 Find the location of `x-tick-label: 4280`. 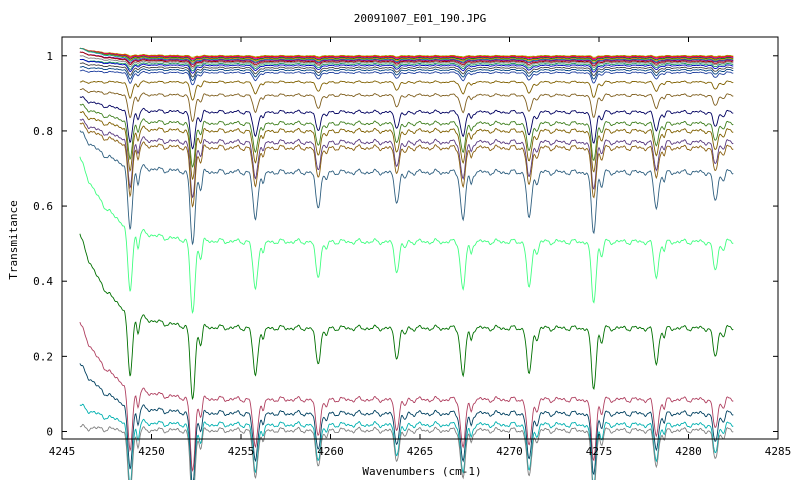

x-tick-label: 4280 is located at coordinates (688, 451).